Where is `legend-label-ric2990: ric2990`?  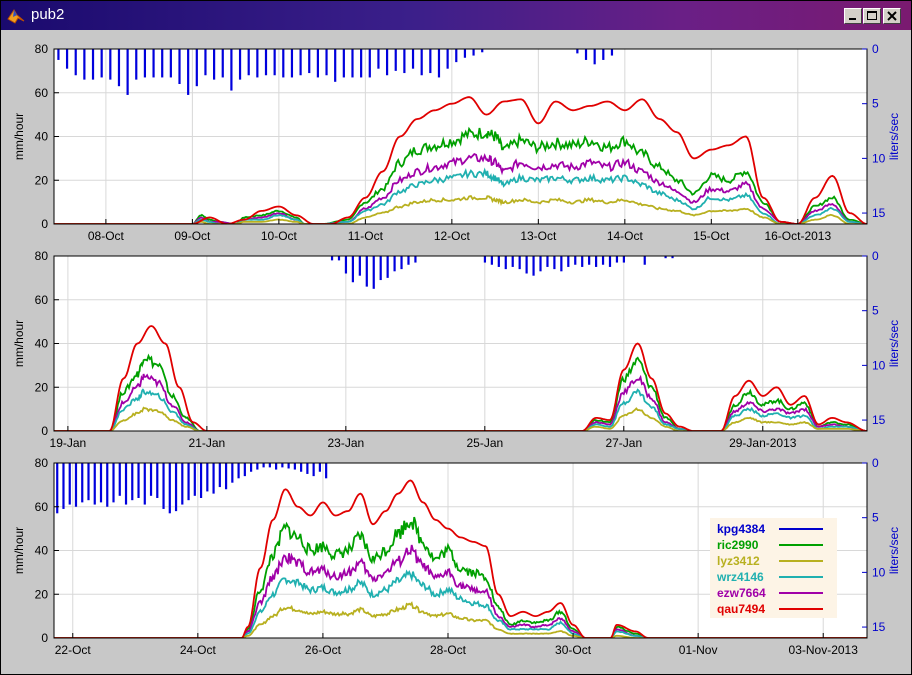 legend-label-ric2990: ric2990 is located at coordinates (738, 545).